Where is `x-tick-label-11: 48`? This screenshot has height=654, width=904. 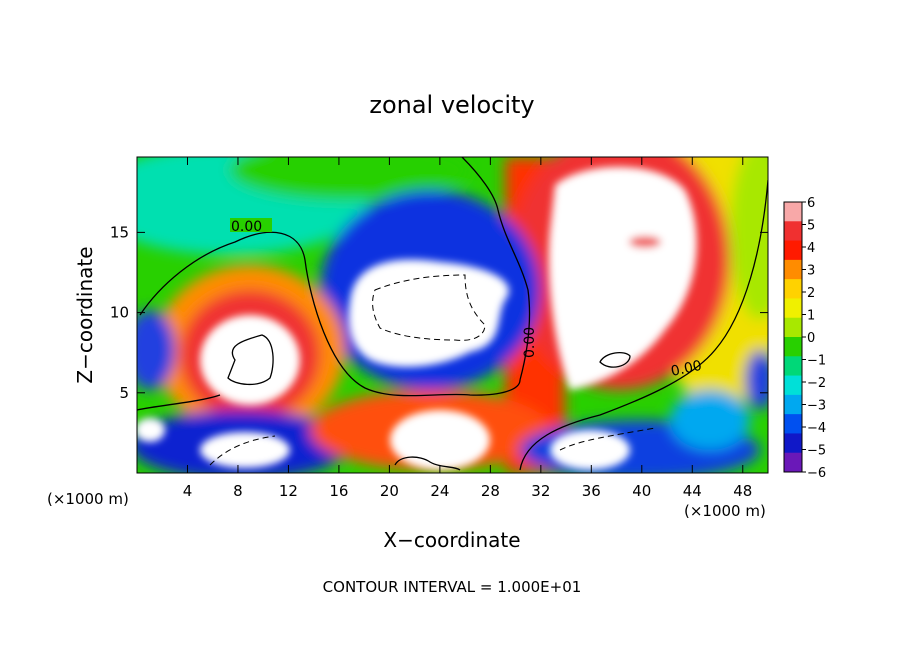
x-tick-label-11: 48 is located at coordinates (742, 491).